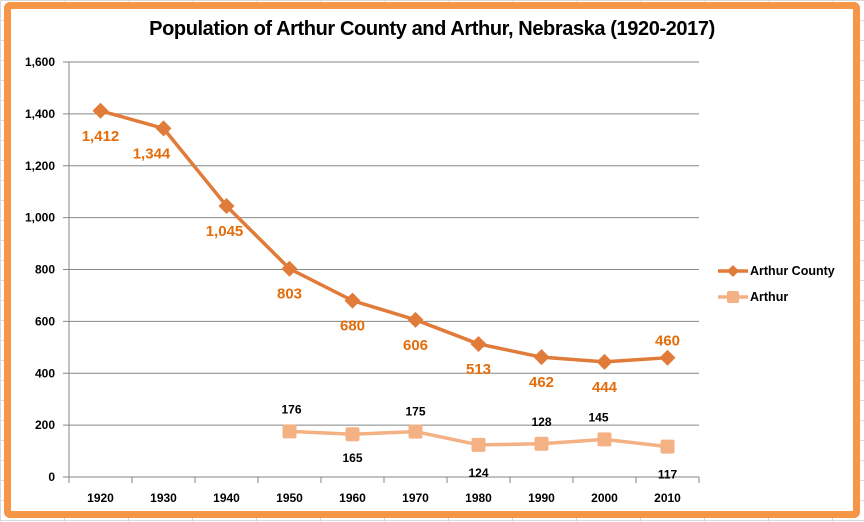 The image size is (864, 522). Describe the element at coordinates (668, 475) in the screenshot. I see `data-label: 117` at that location.